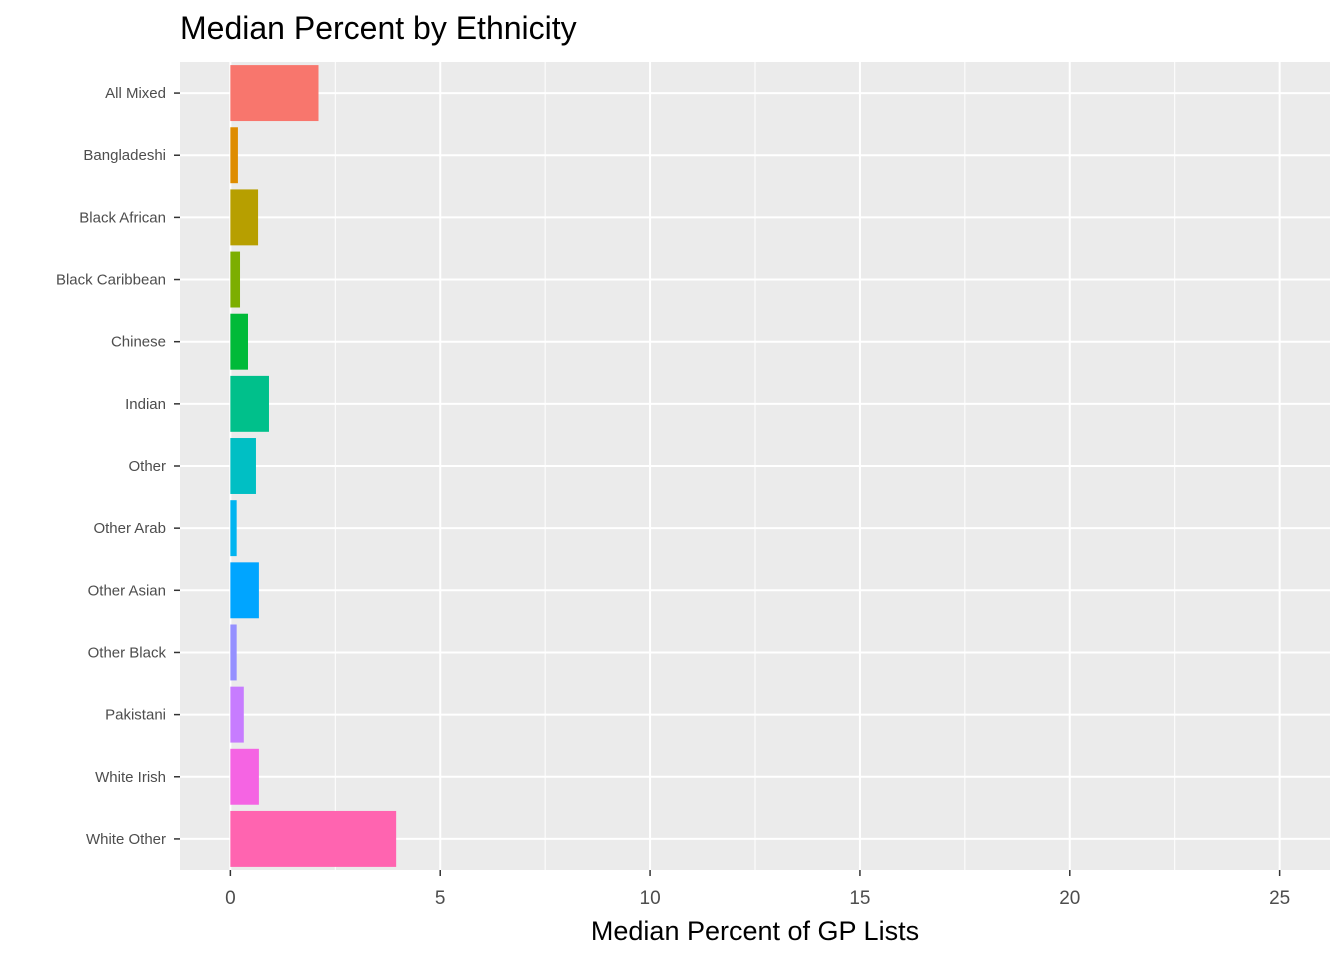 The width and height of the screenshot is (1344, 960). Describe the element at coordinates (244, 217) in the screenshot. I see `bar-black-african` at that location.